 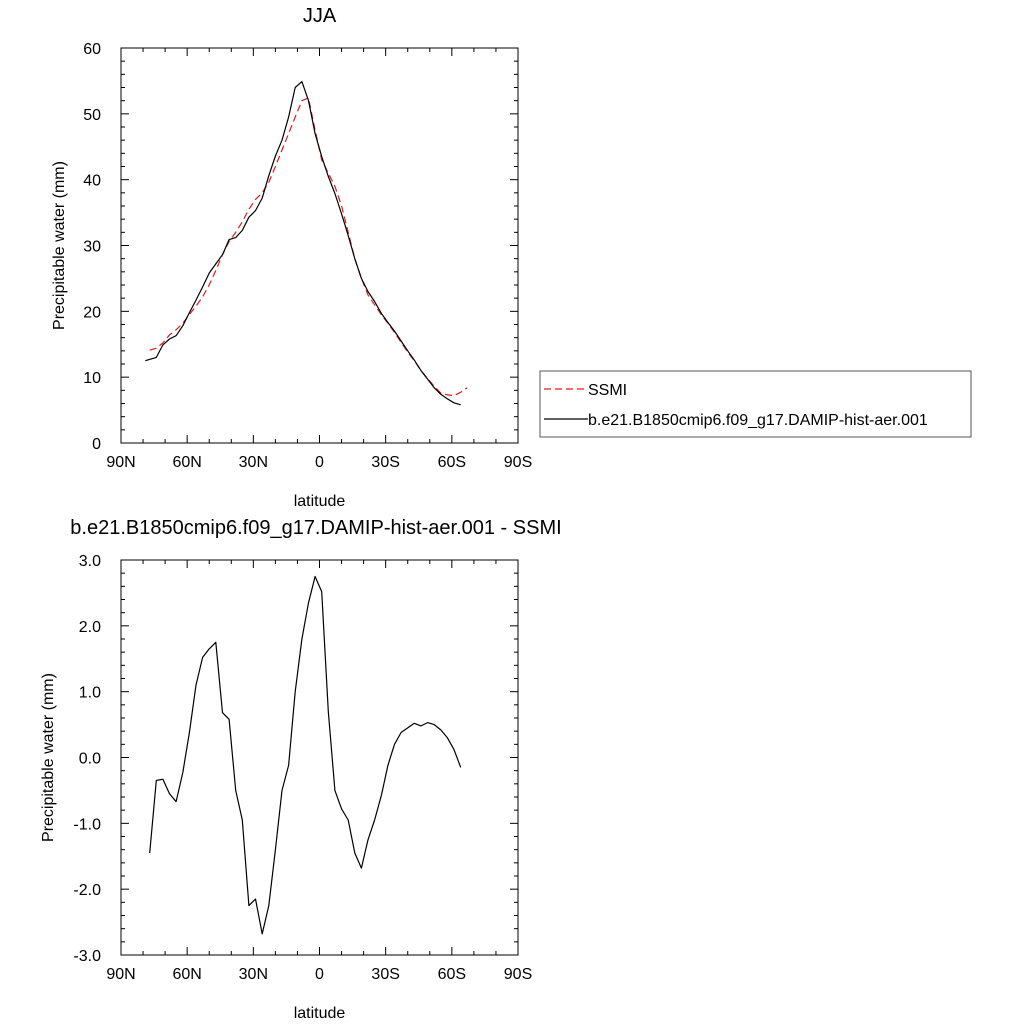 What do you see at coordinates (87, 824) in the screenshot?
I see `y-tick-label: -1.0` at bounding box center [87, 824].